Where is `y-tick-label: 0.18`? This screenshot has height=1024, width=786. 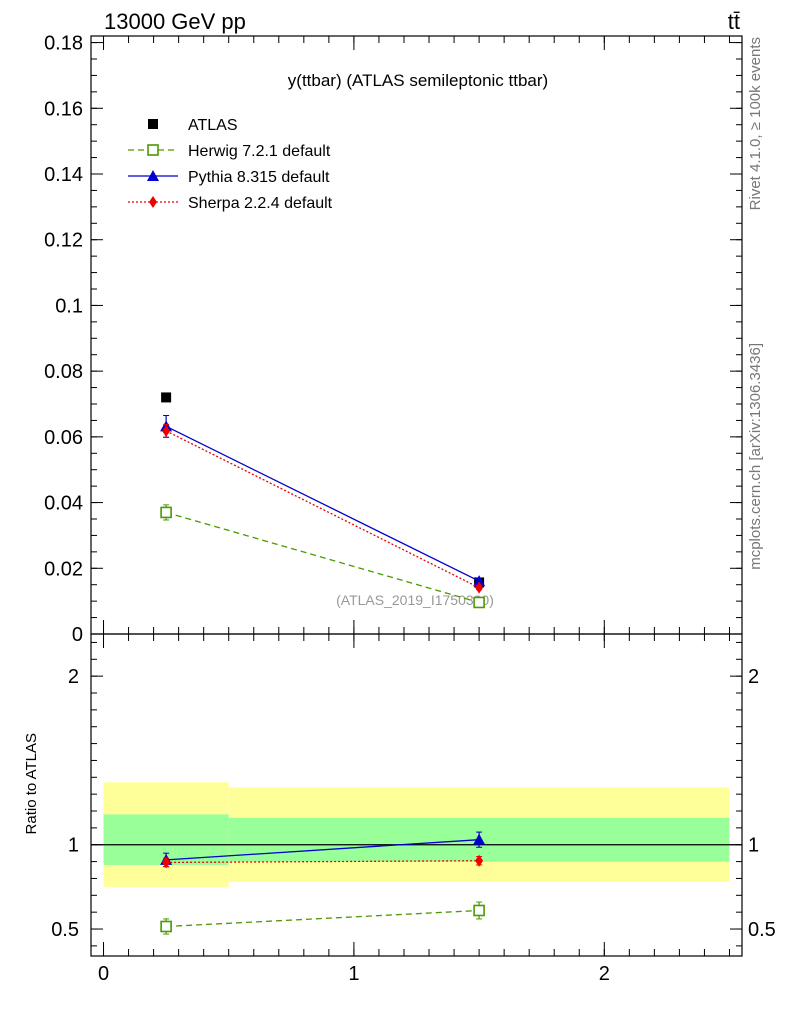 y-tick-label: 0.18 is located at coordinates (63, 44).